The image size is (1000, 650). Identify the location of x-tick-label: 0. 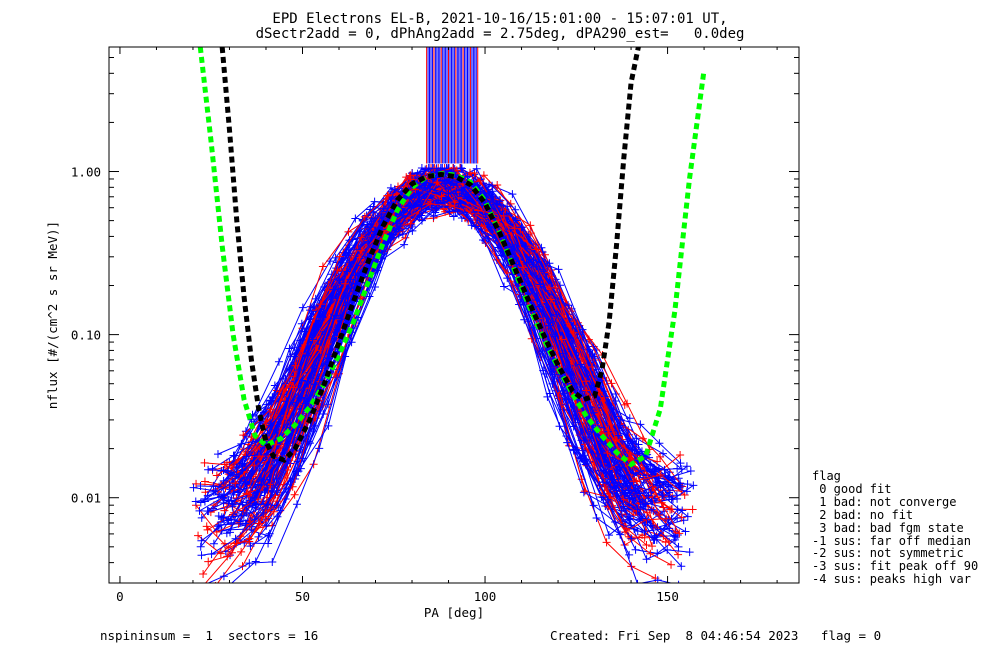
(120, 596).